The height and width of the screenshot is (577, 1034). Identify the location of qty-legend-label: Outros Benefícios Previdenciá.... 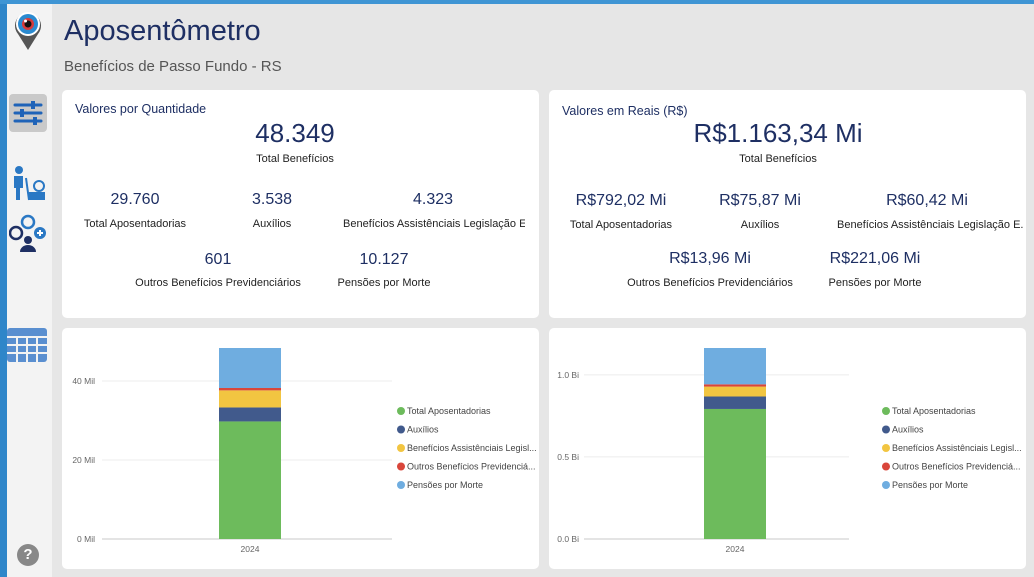
(471, 467).